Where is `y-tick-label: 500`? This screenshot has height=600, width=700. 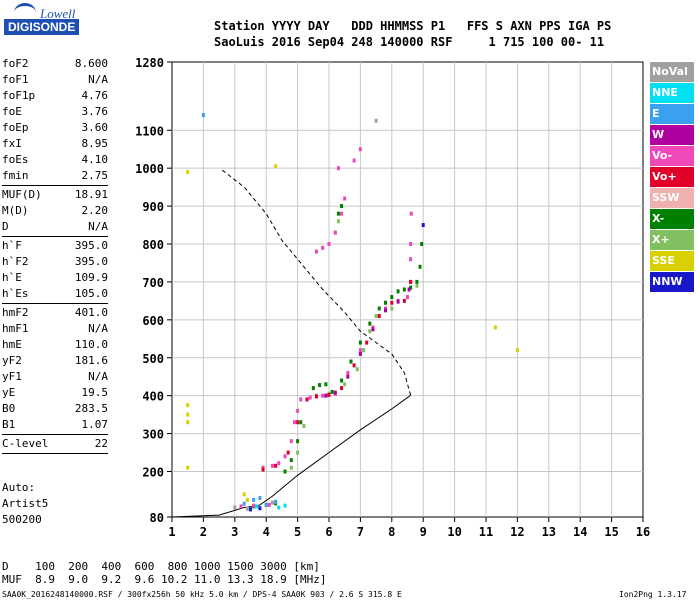
y-tick-label: 500 is located at coordinates (153, 359).